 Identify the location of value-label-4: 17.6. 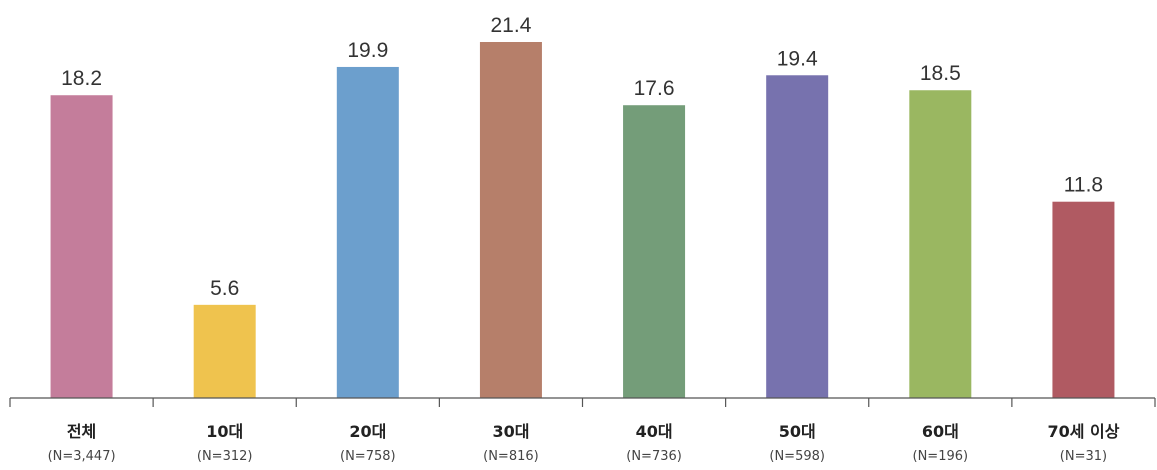
(654, 88).